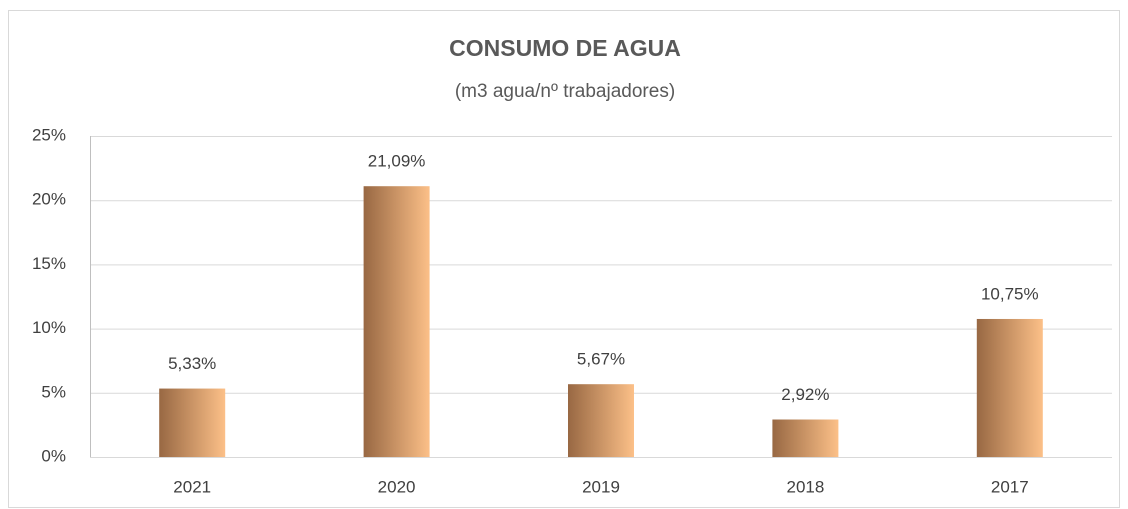  What do you see at coordinates (397, 486) in the screenshot?
I see `x-tick-label: 2020` at bounding box center [397, 486].